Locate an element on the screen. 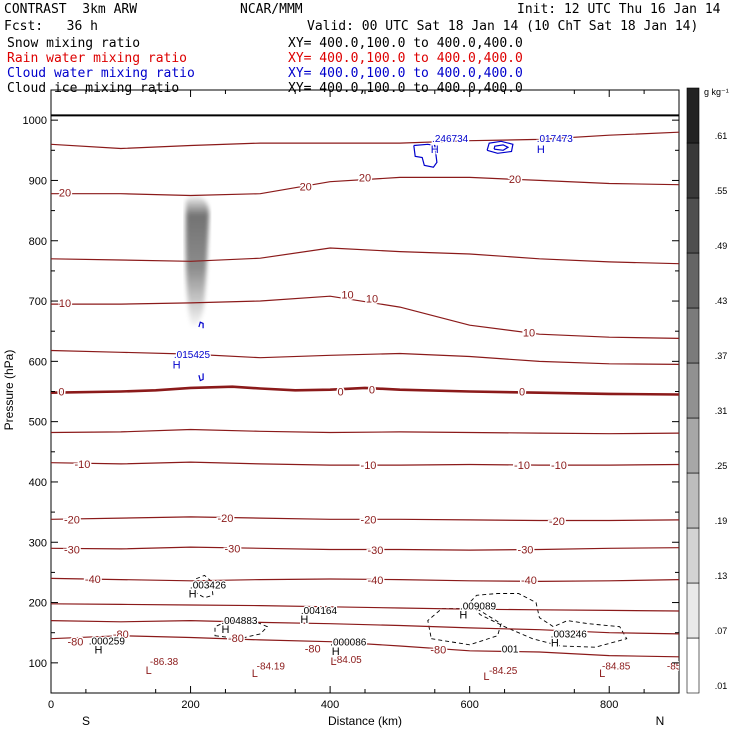 Image resolution: width=740 pixels, height=740 pixels. extremum-label: .015425 is located at coordinates (192, 355).